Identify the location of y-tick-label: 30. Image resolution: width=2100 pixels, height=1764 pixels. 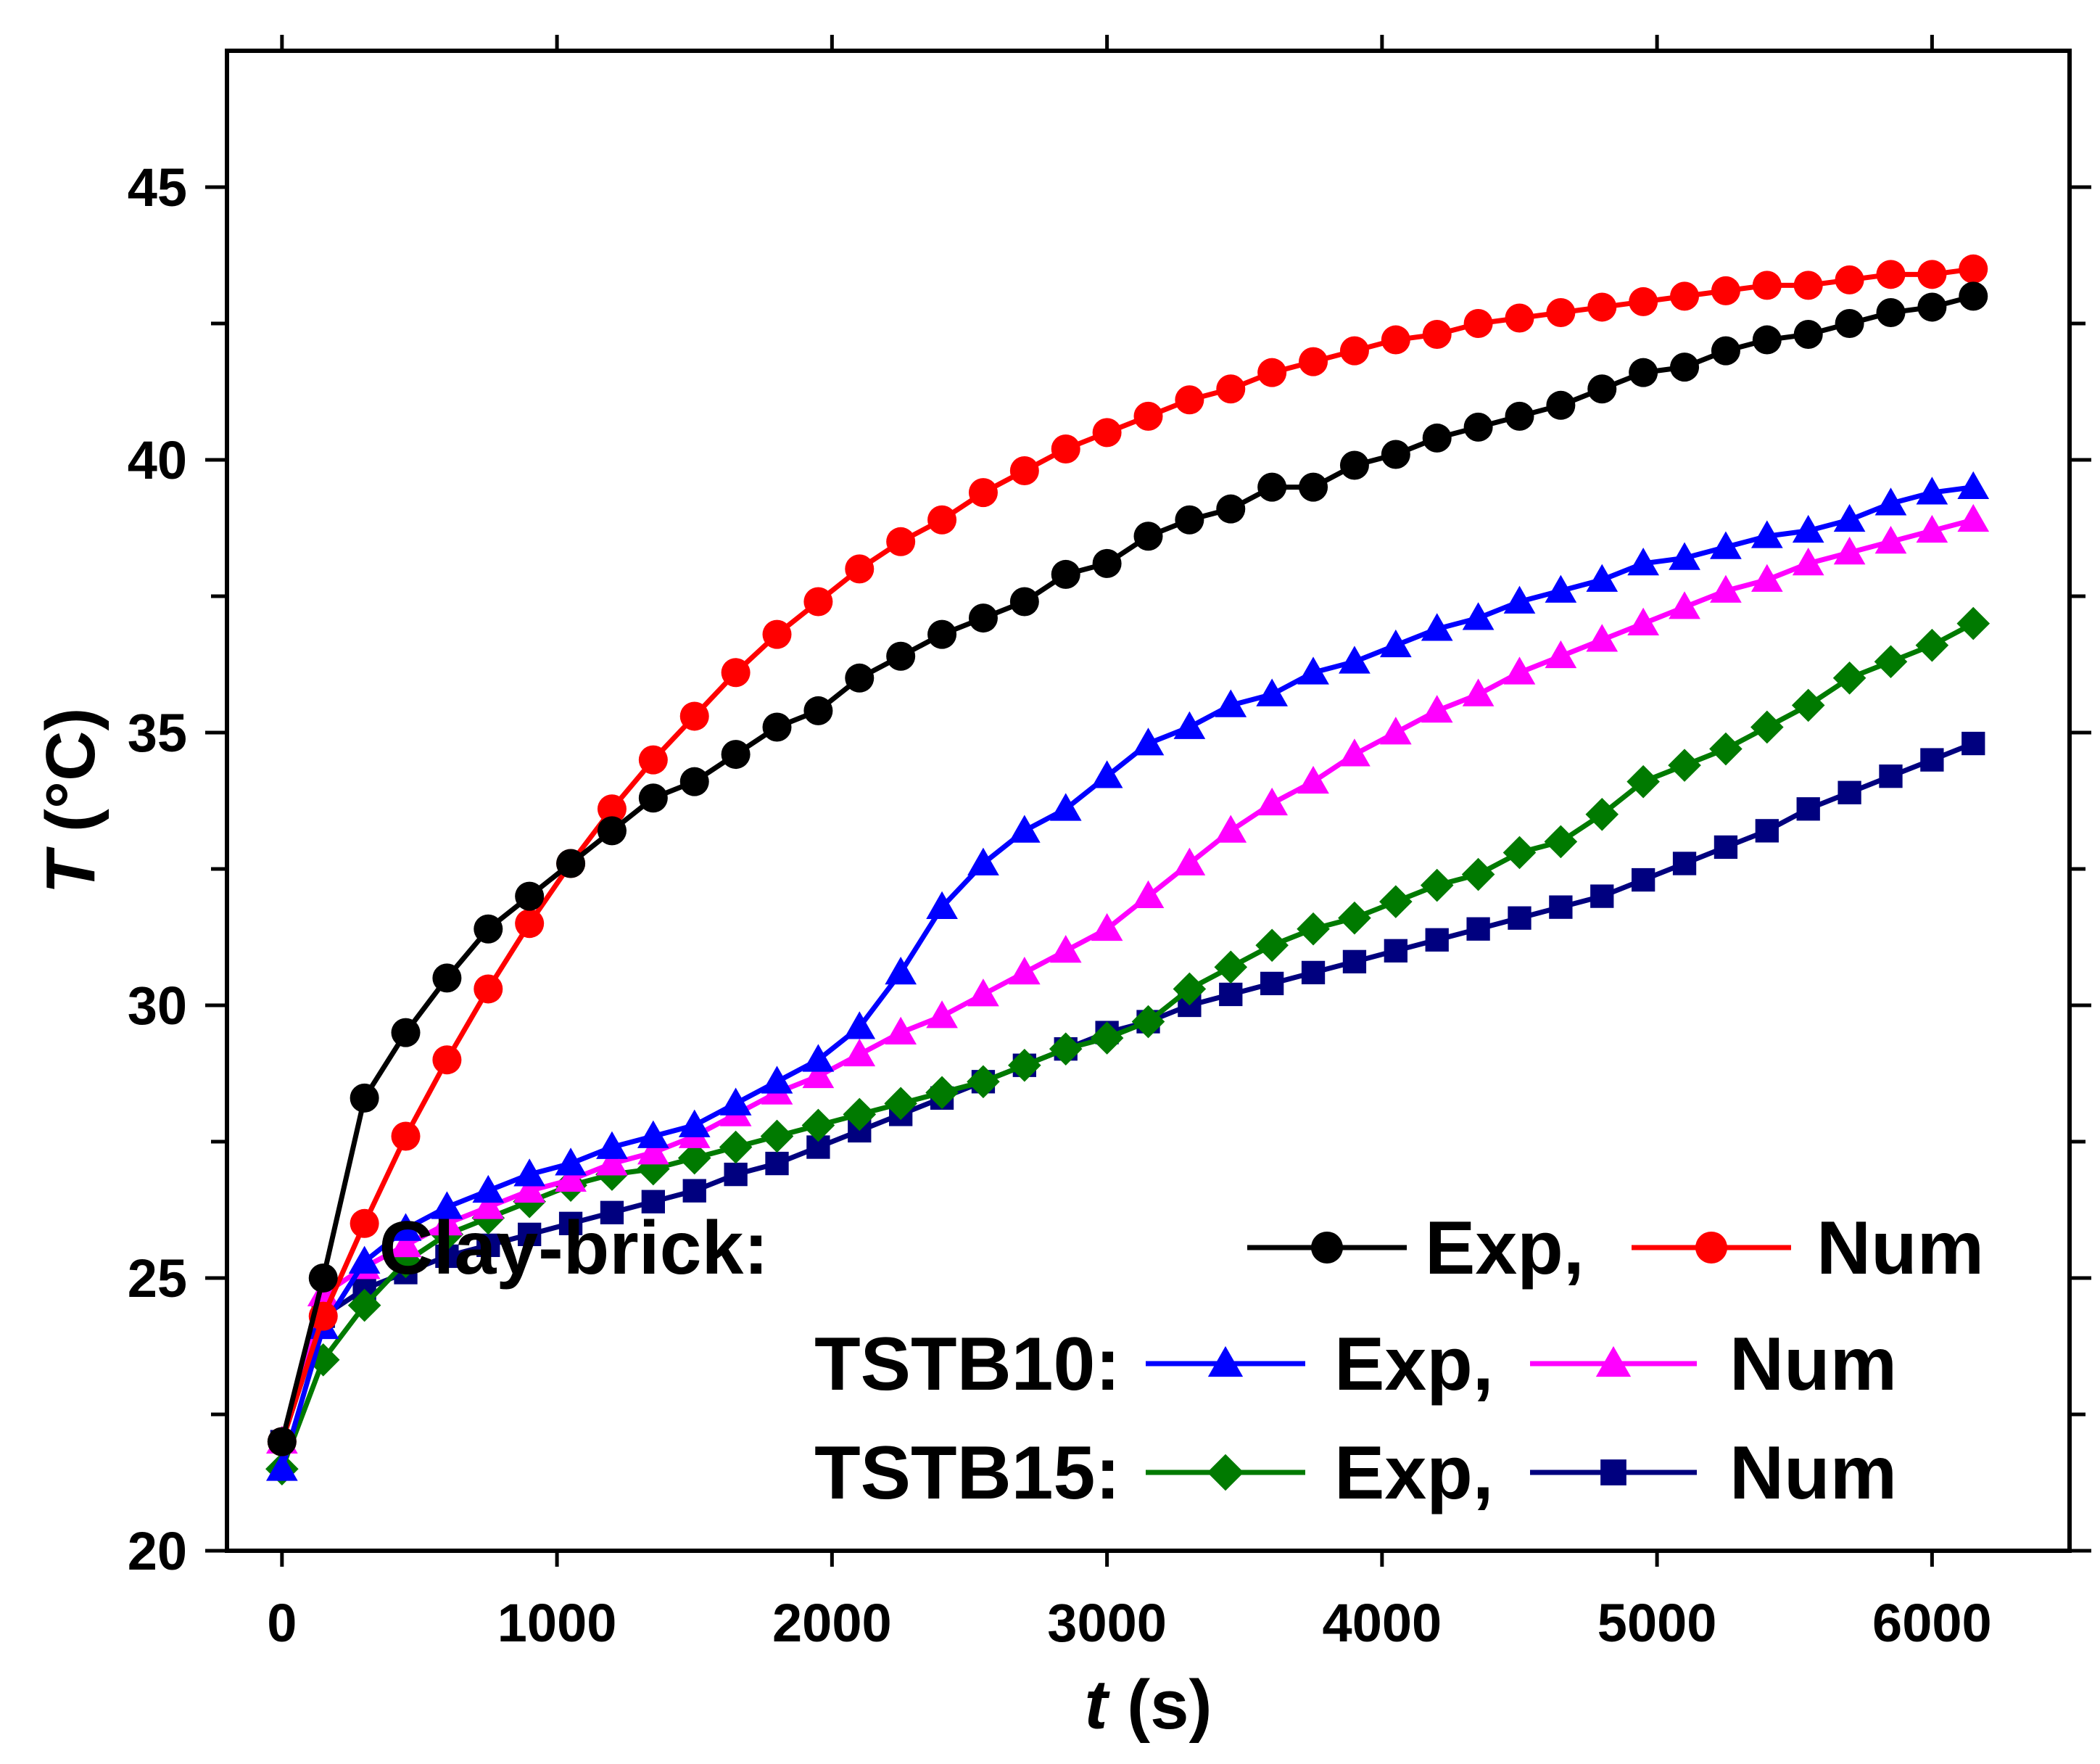
(157, 1006).